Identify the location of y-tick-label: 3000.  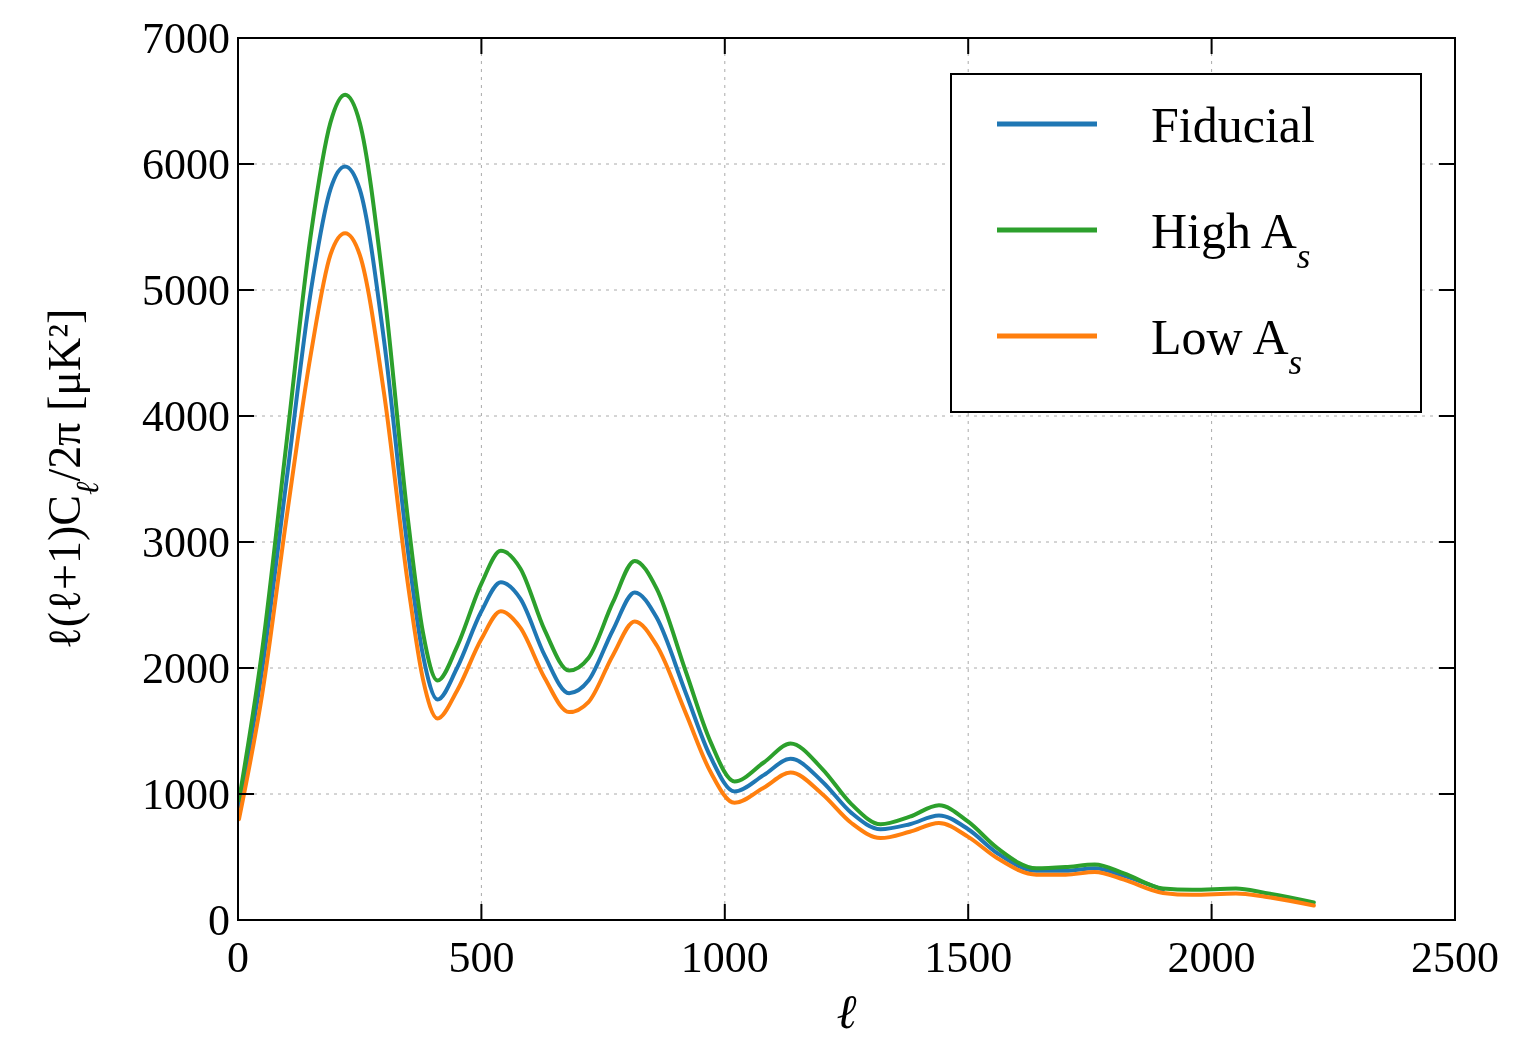
(186, 543).